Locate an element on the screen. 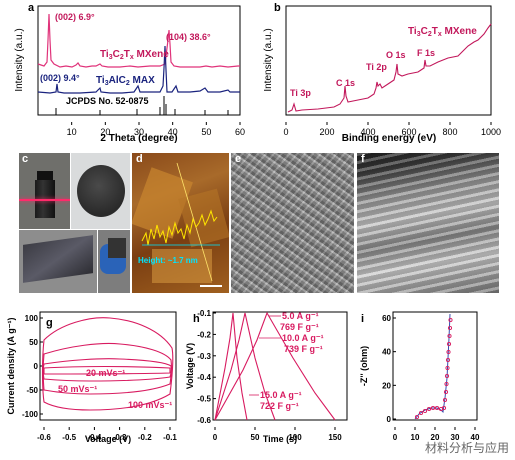  xps-peak-label: Ti 2p is located at coordinates (376, 67).